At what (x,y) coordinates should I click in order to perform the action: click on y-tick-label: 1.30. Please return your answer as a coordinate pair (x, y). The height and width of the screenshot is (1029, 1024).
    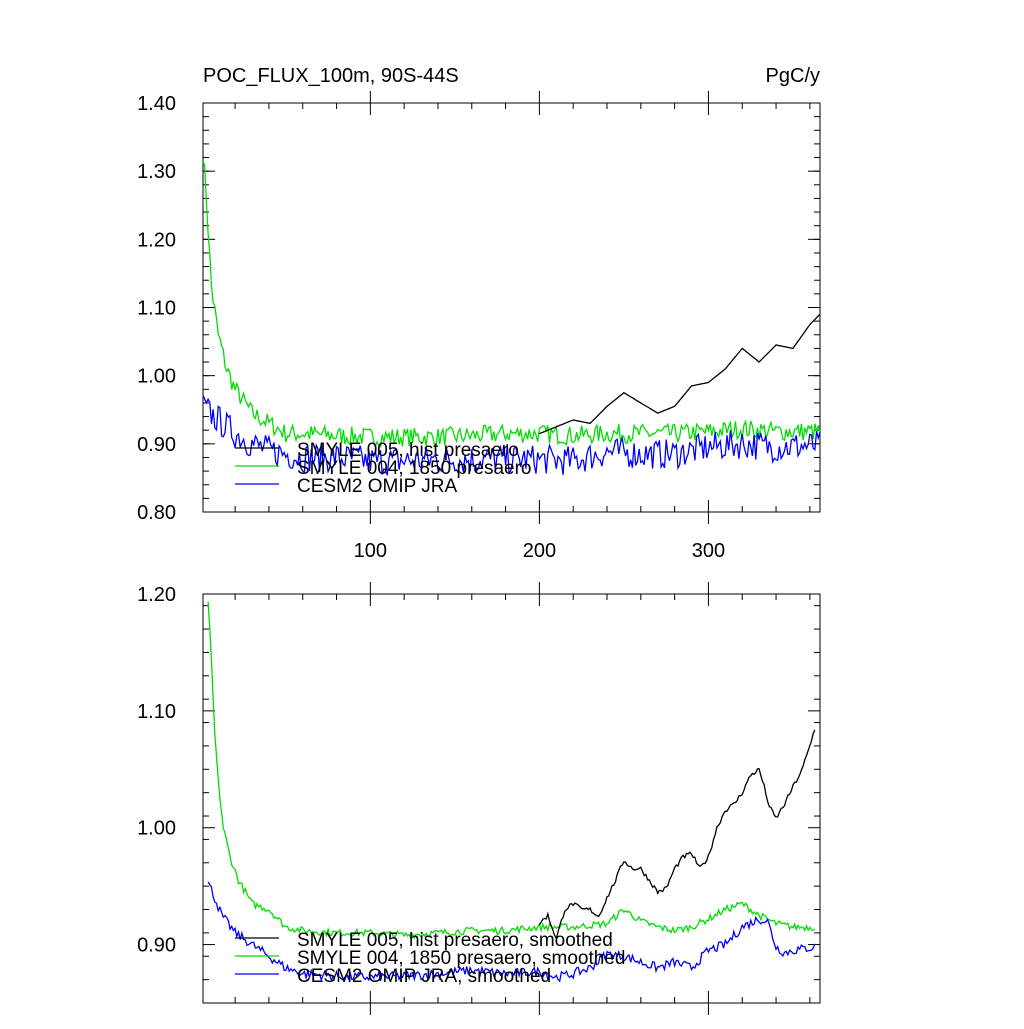
    Looking at the image, I should click on (156, 172).